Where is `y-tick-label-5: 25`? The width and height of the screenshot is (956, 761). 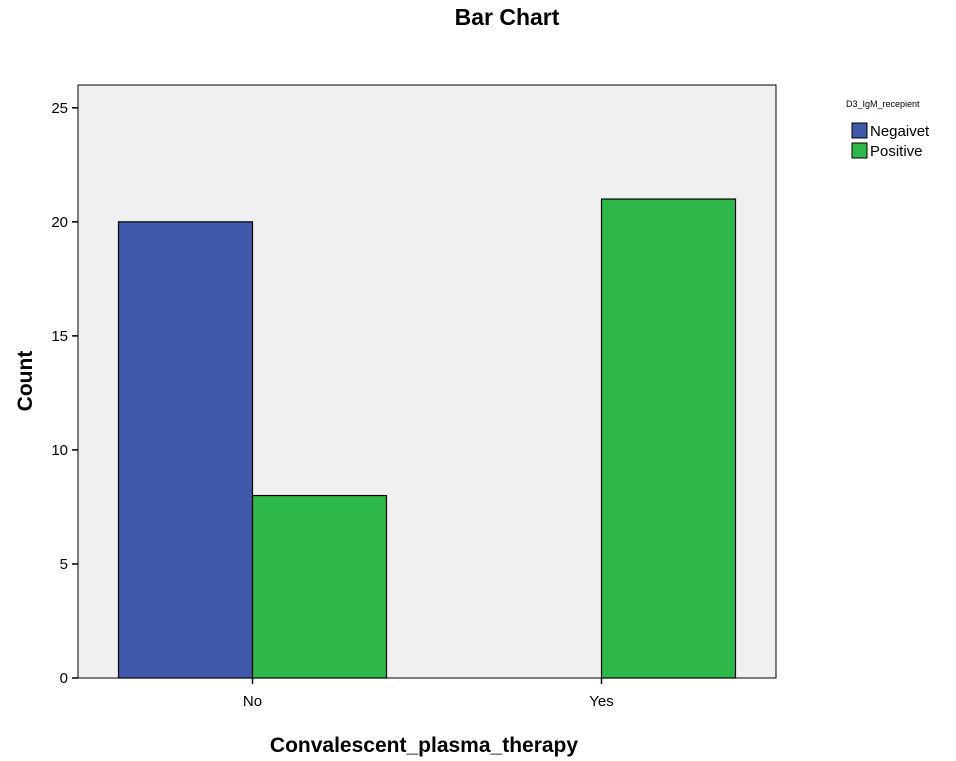 y-tick-label-5: 25 is located at coordinates (59, 108).